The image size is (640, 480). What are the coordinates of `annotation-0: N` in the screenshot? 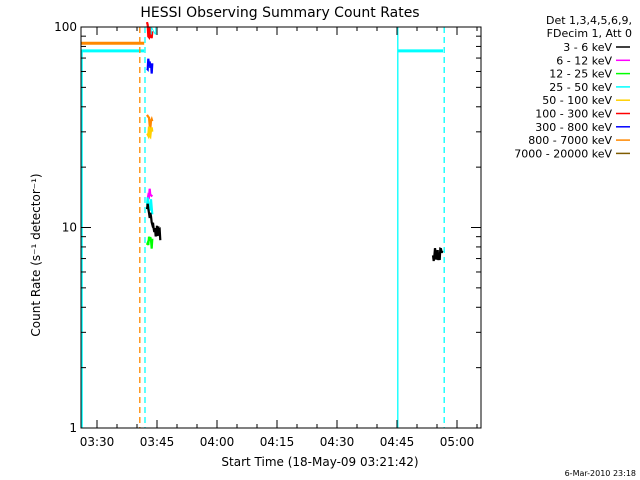 It's located at (153, 31).